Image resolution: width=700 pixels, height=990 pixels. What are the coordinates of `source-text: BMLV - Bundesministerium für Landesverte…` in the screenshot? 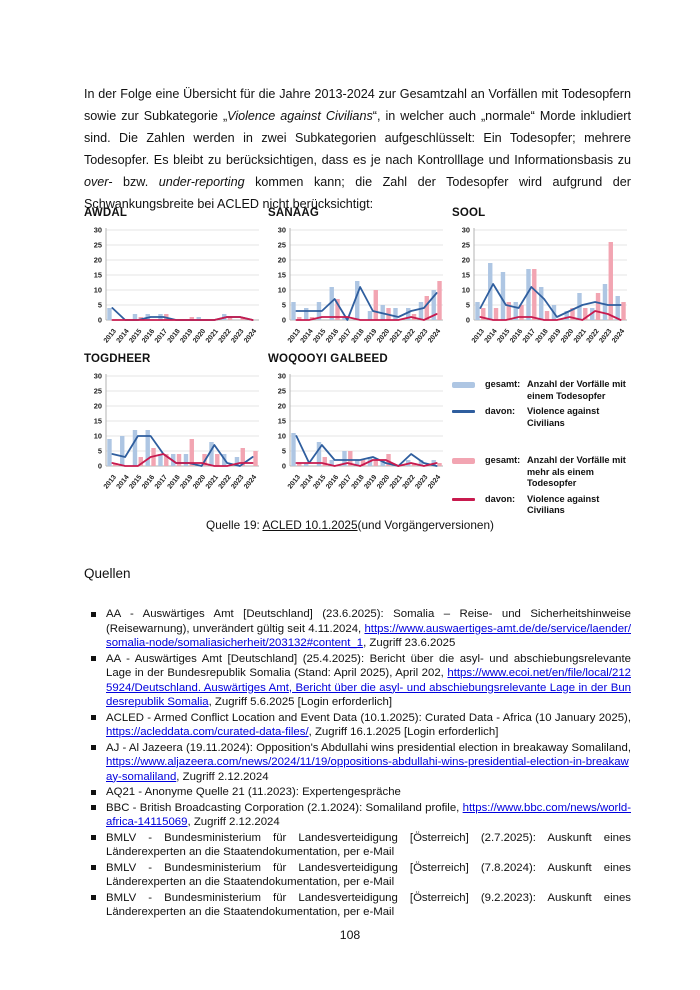 It's located at (368, 905).